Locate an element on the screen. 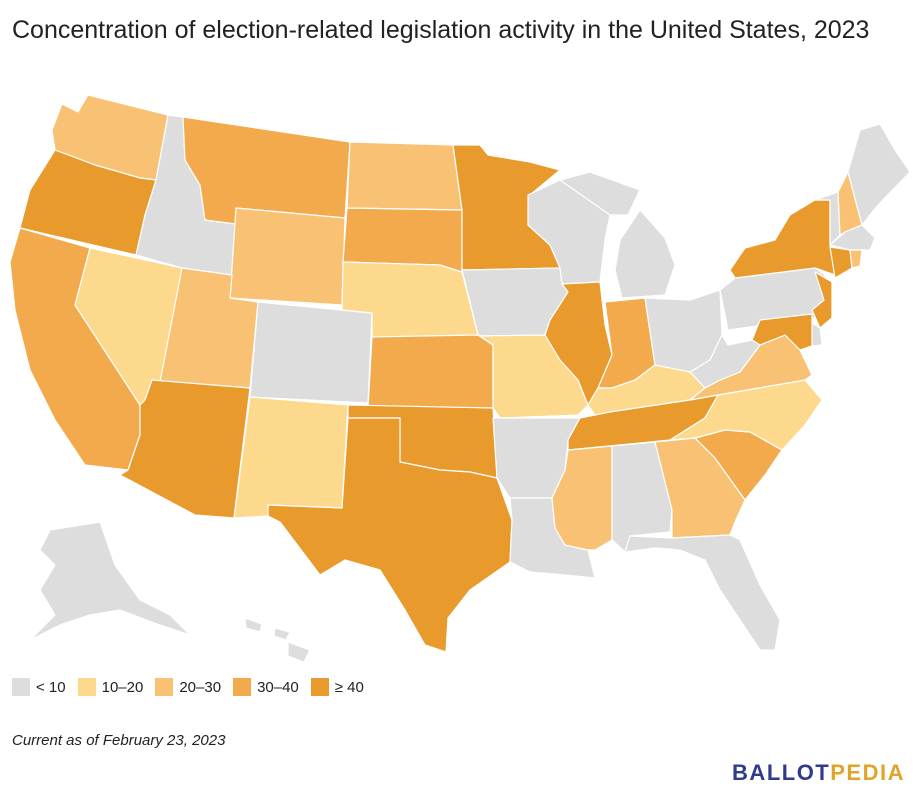 The width and height of the screenshot is (919, 799). state-nd is located at coordinates (404, 176).